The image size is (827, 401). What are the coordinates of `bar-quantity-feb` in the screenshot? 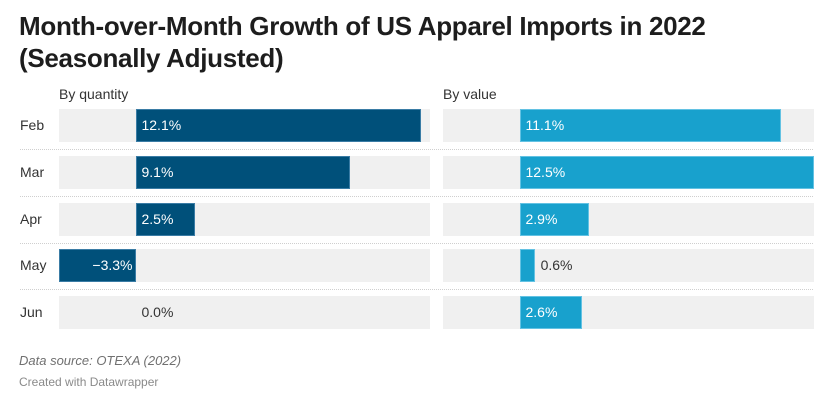 It's located at (278, 125).